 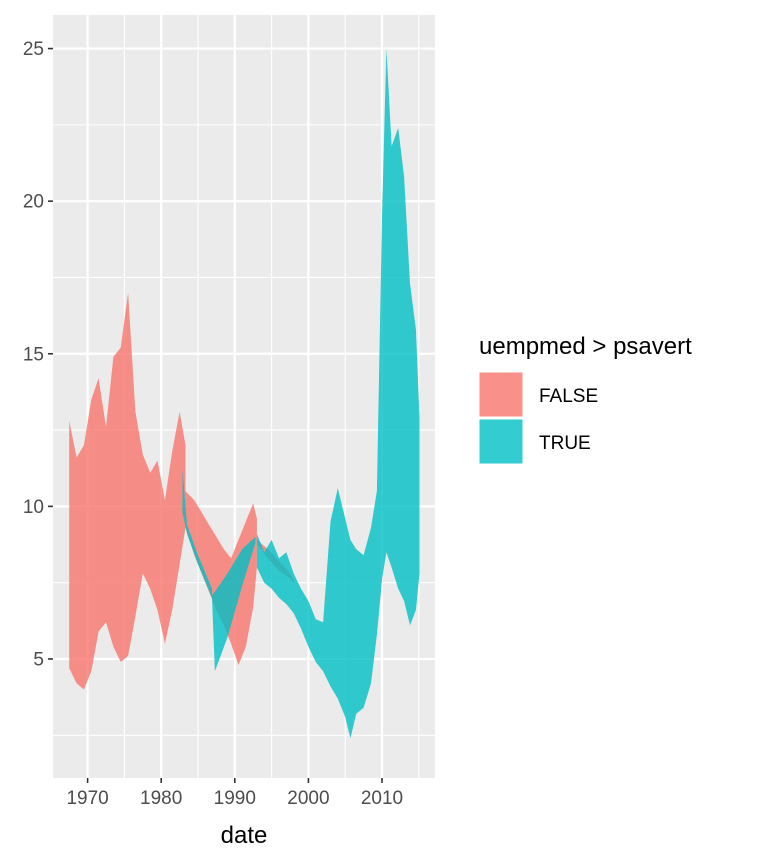 I want to click on y-axis: 5 10 15 20 25, so click(x=38, y=354).